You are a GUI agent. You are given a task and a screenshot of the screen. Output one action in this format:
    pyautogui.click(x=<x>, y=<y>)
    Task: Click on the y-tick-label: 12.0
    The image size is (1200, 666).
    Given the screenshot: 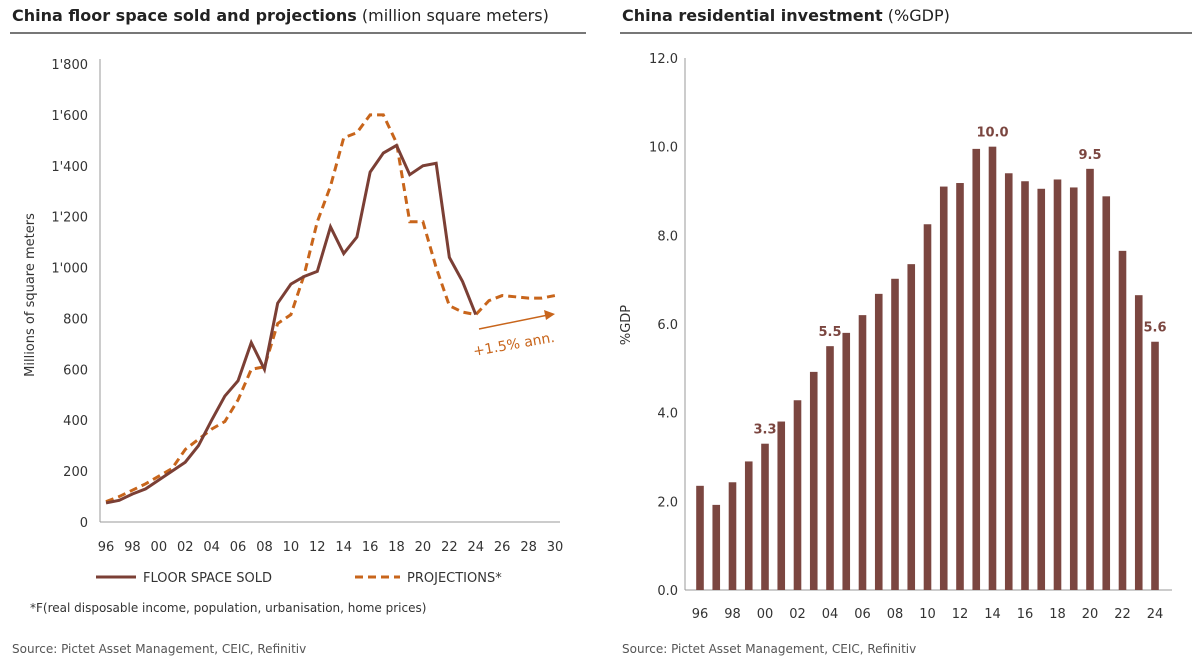 What is the action you would take?
    pyautogui.click(x=663, y=59)
    